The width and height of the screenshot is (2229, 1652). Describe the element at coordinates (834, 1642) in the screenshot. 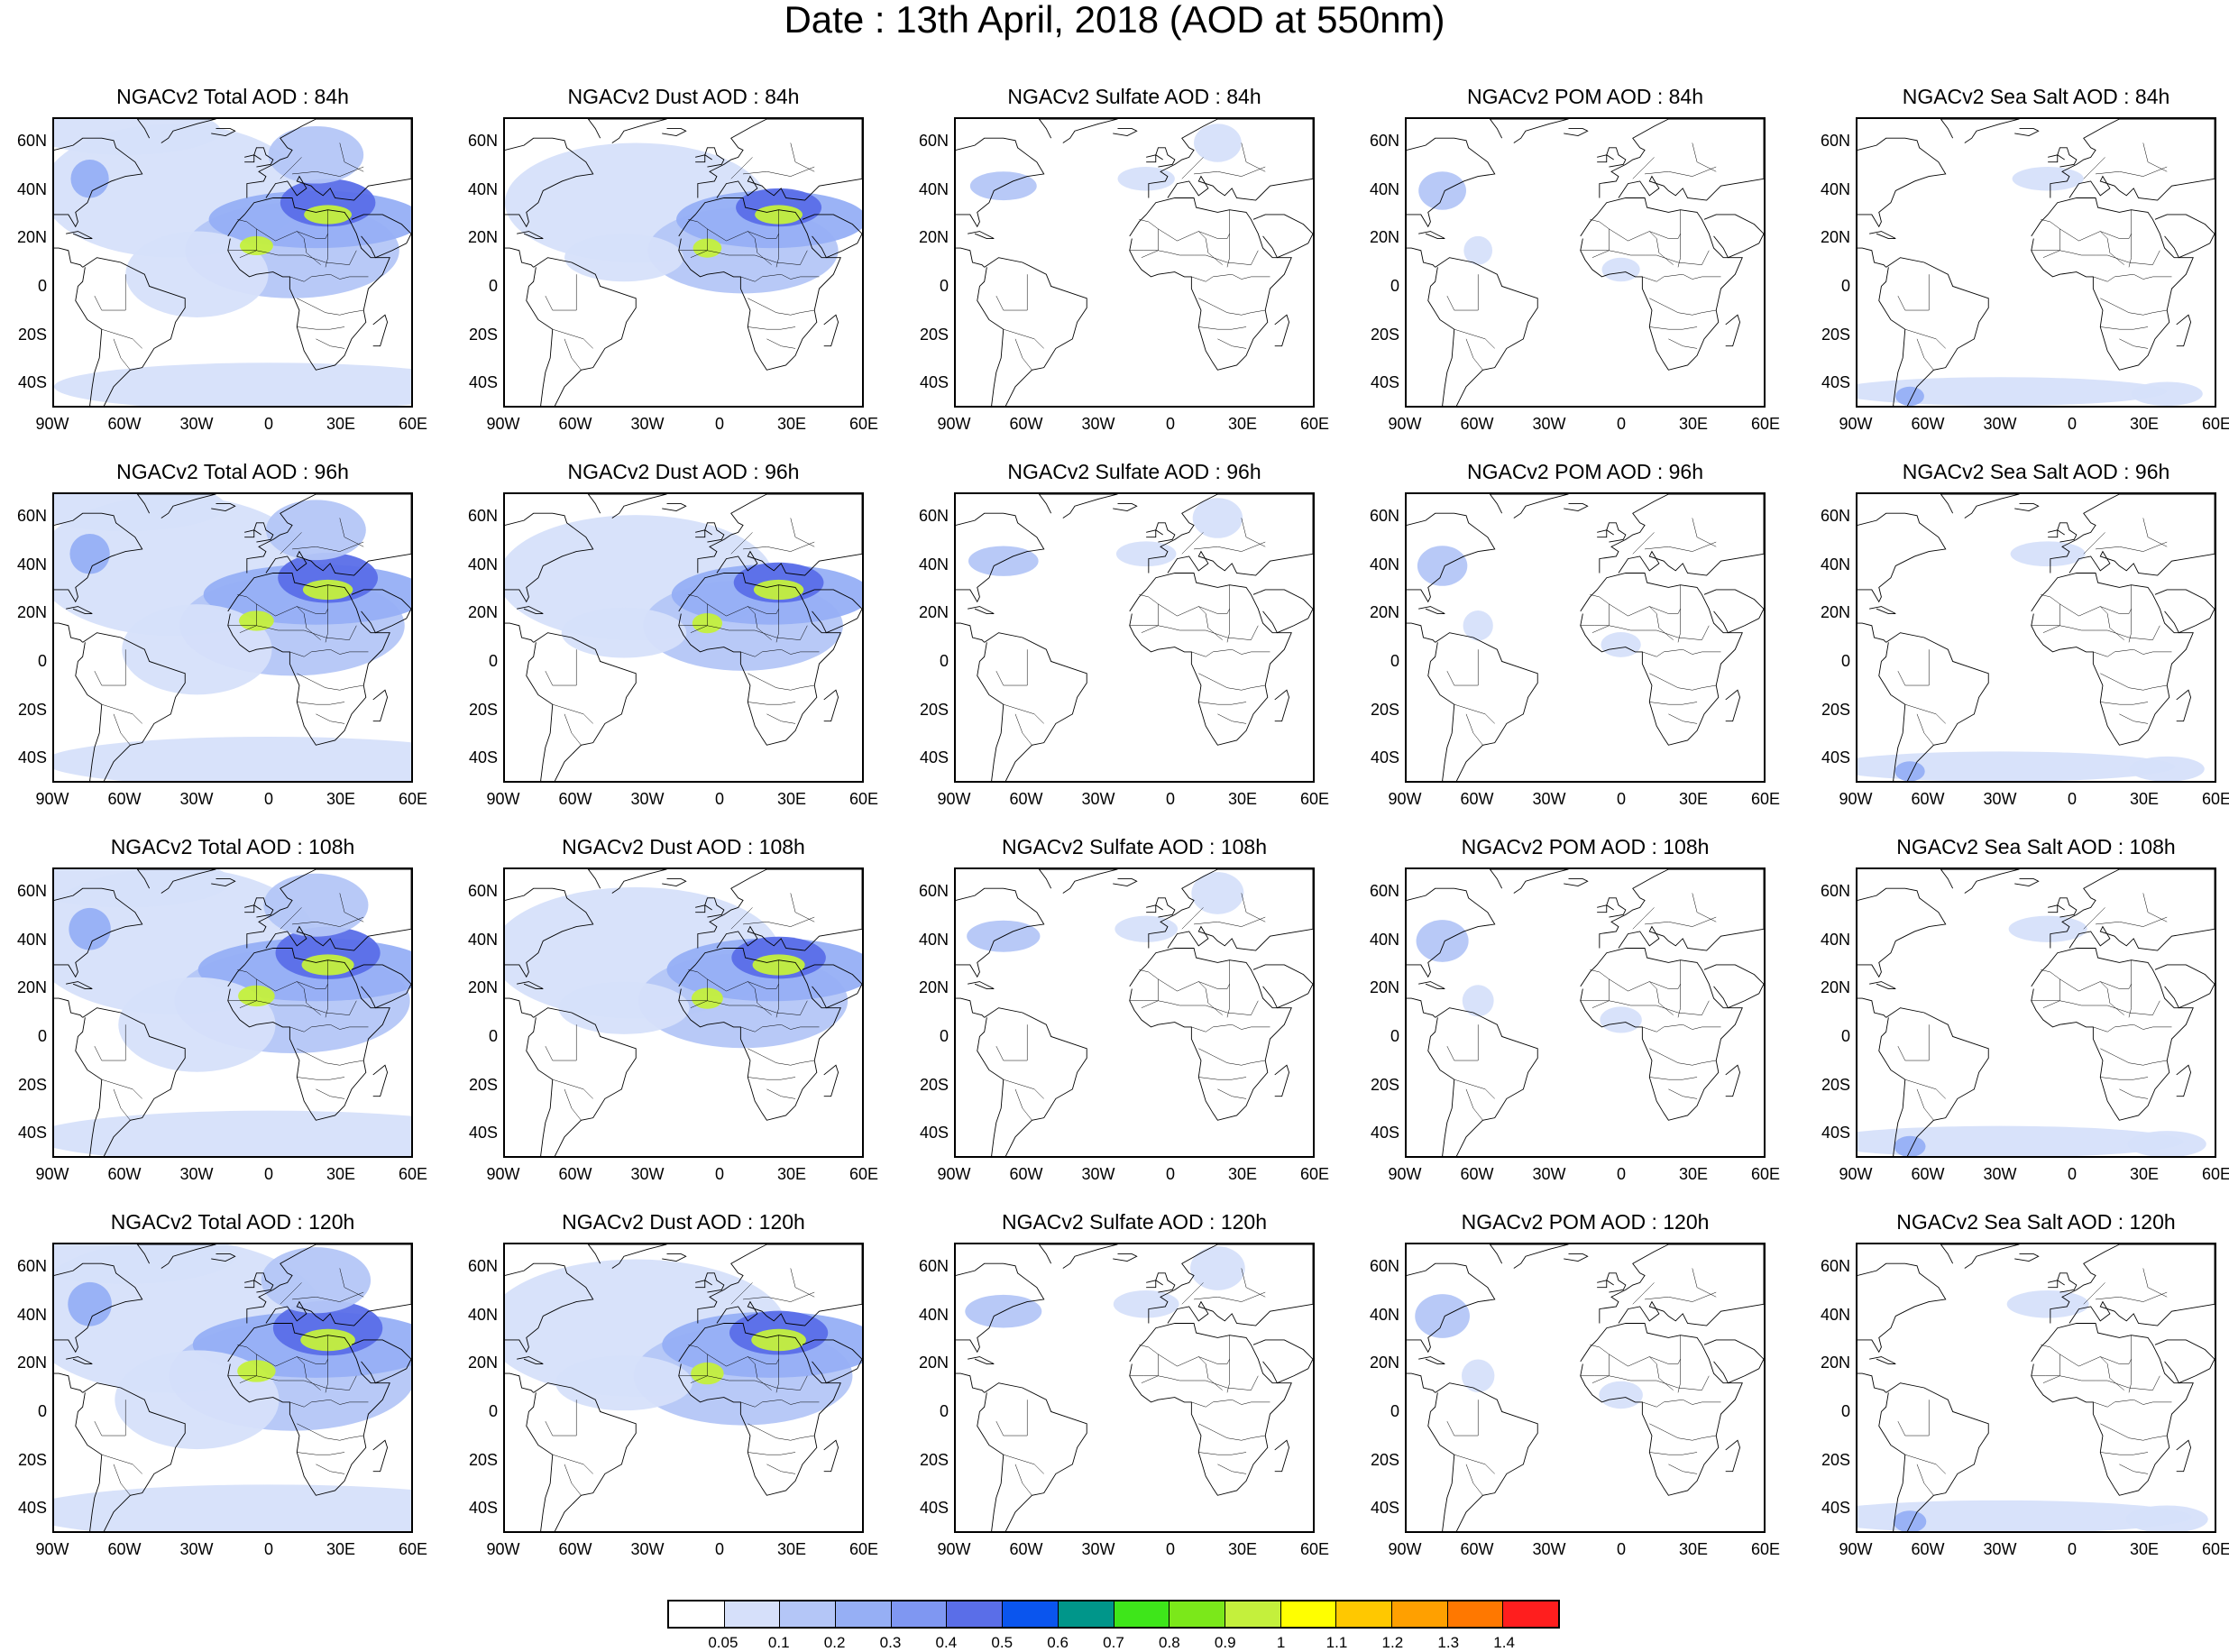

I see `colorbar-label: 0.2` at that location.